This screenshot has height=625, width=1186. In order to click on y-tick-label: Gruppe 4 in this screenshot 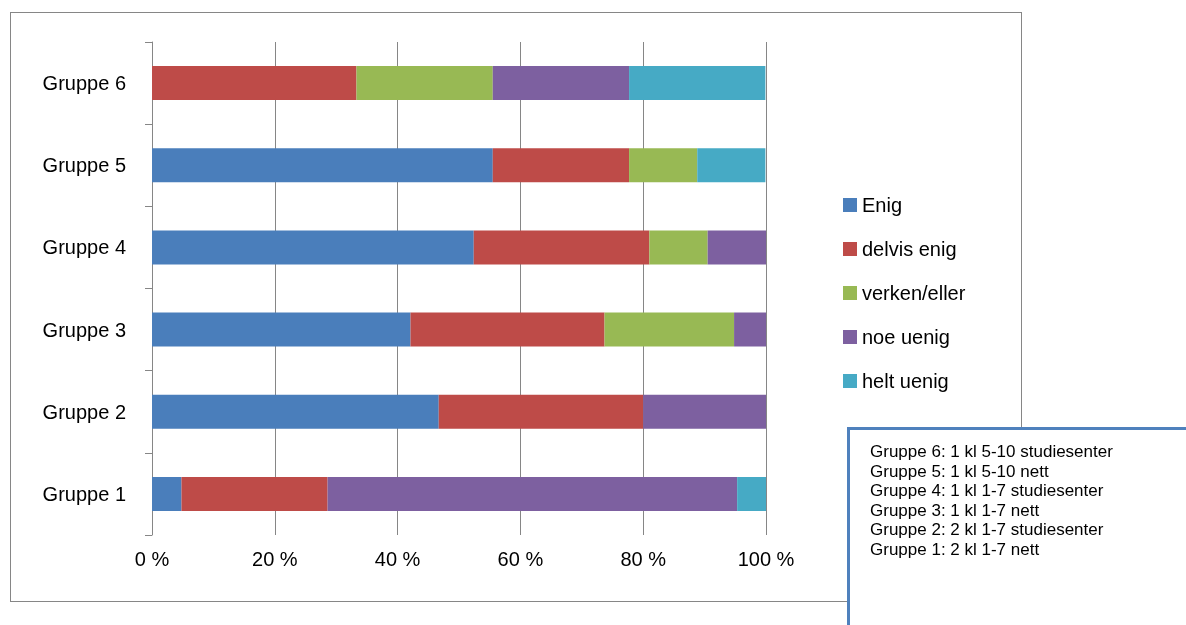, I will do `click(84, 247)`.